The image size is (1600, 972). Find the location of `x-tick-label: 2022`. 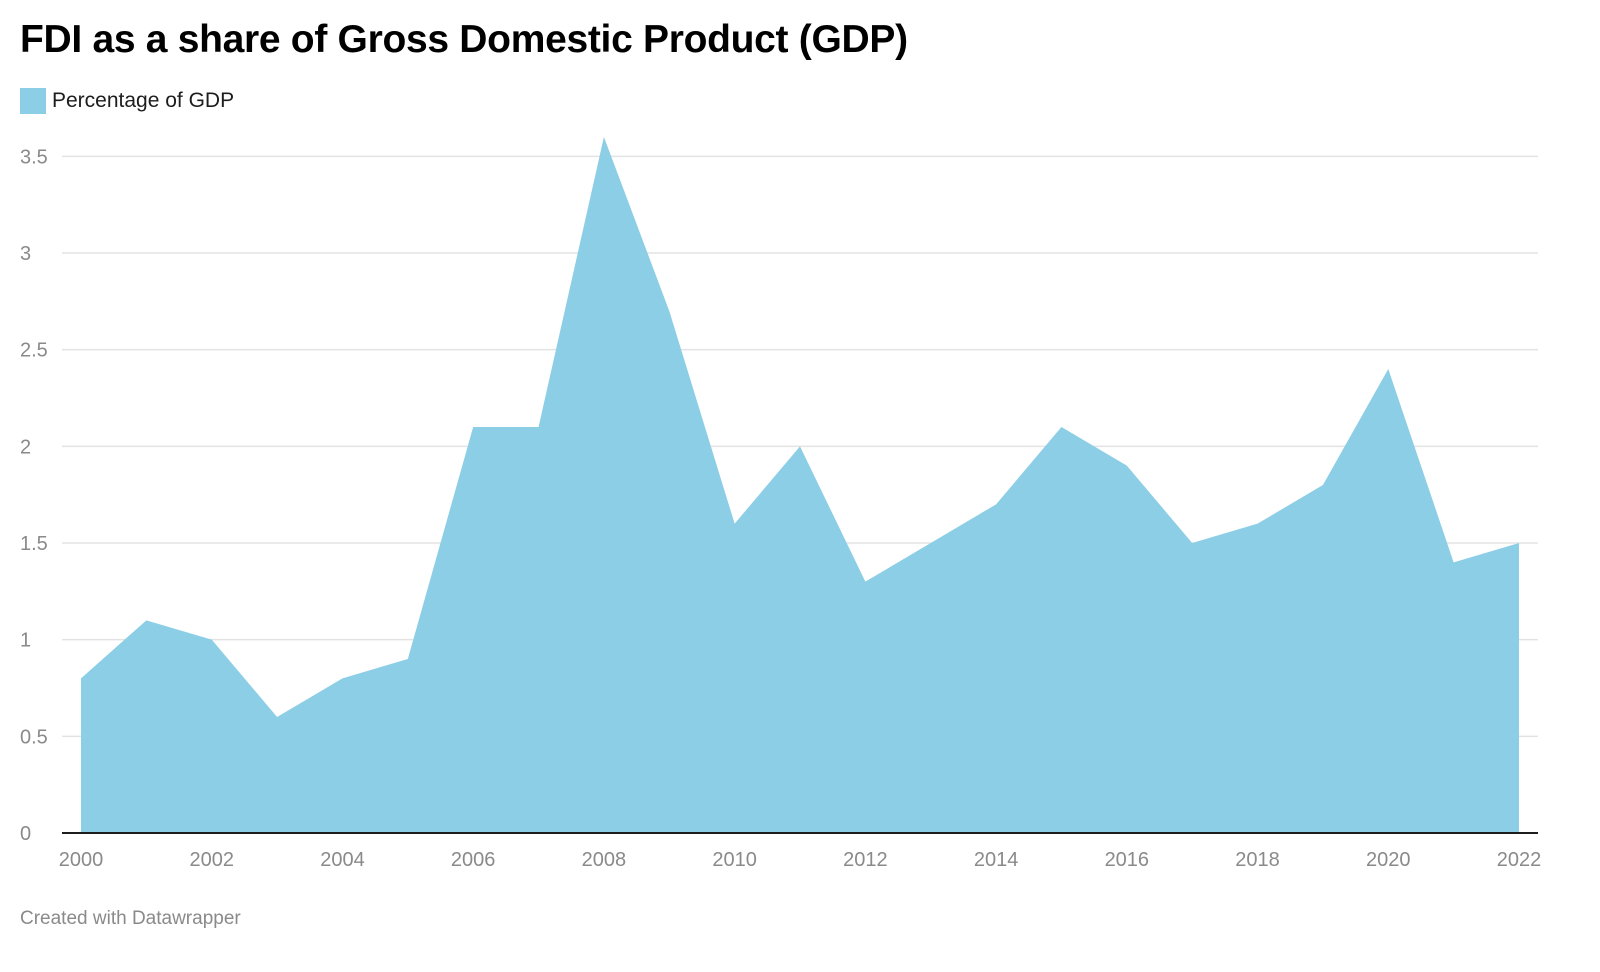

x-tick-label: 2022 is located at coordinates (1519, 860).